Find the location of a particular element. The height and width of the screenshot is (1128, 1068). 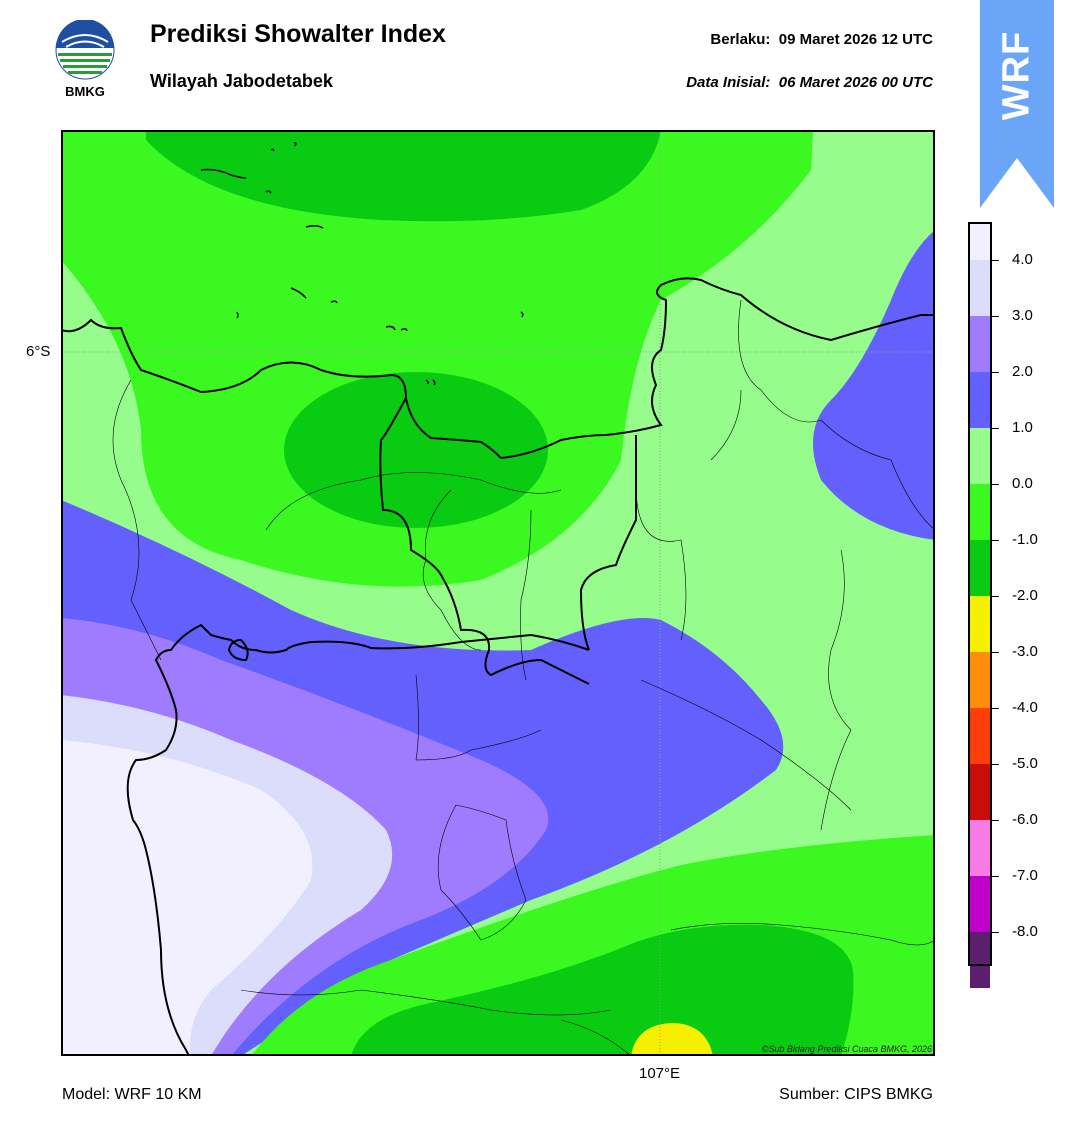

lat-label: 6°S is located at coordinates (38, 351).